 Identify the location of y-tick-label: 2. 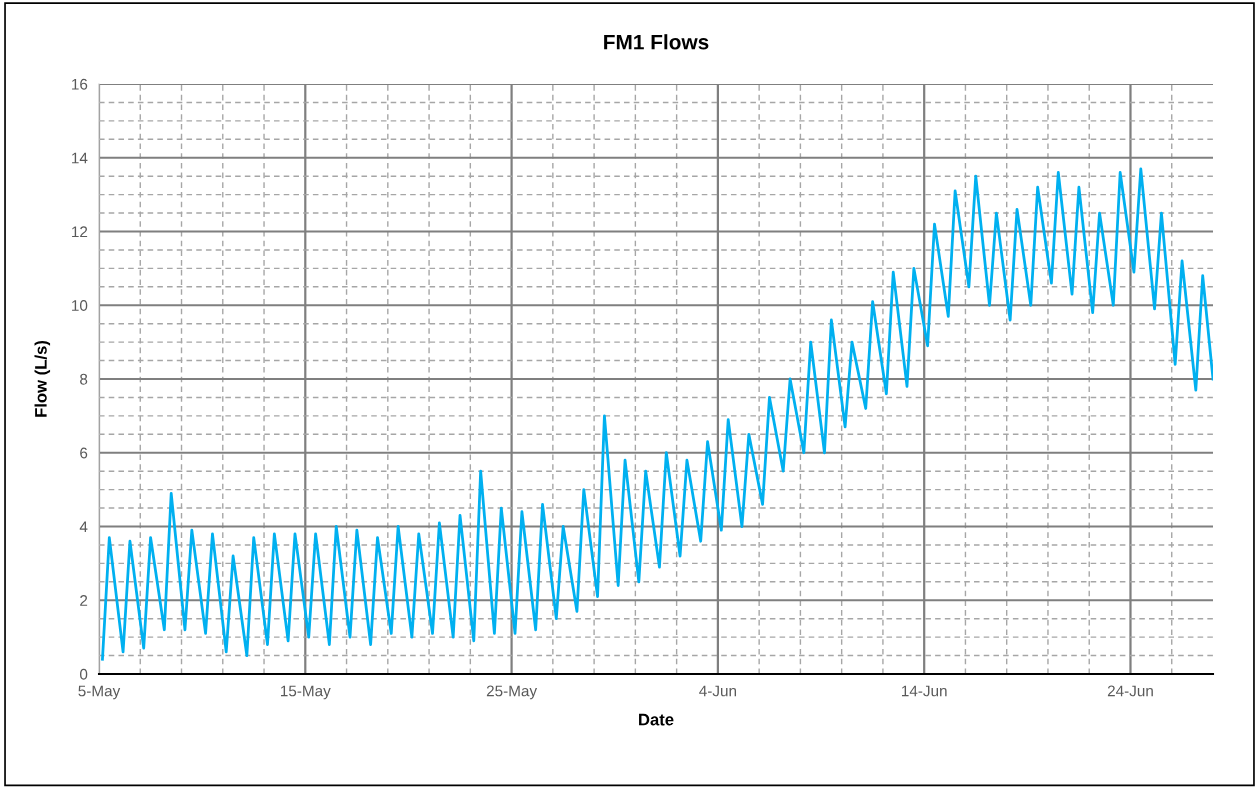
(84, 600).